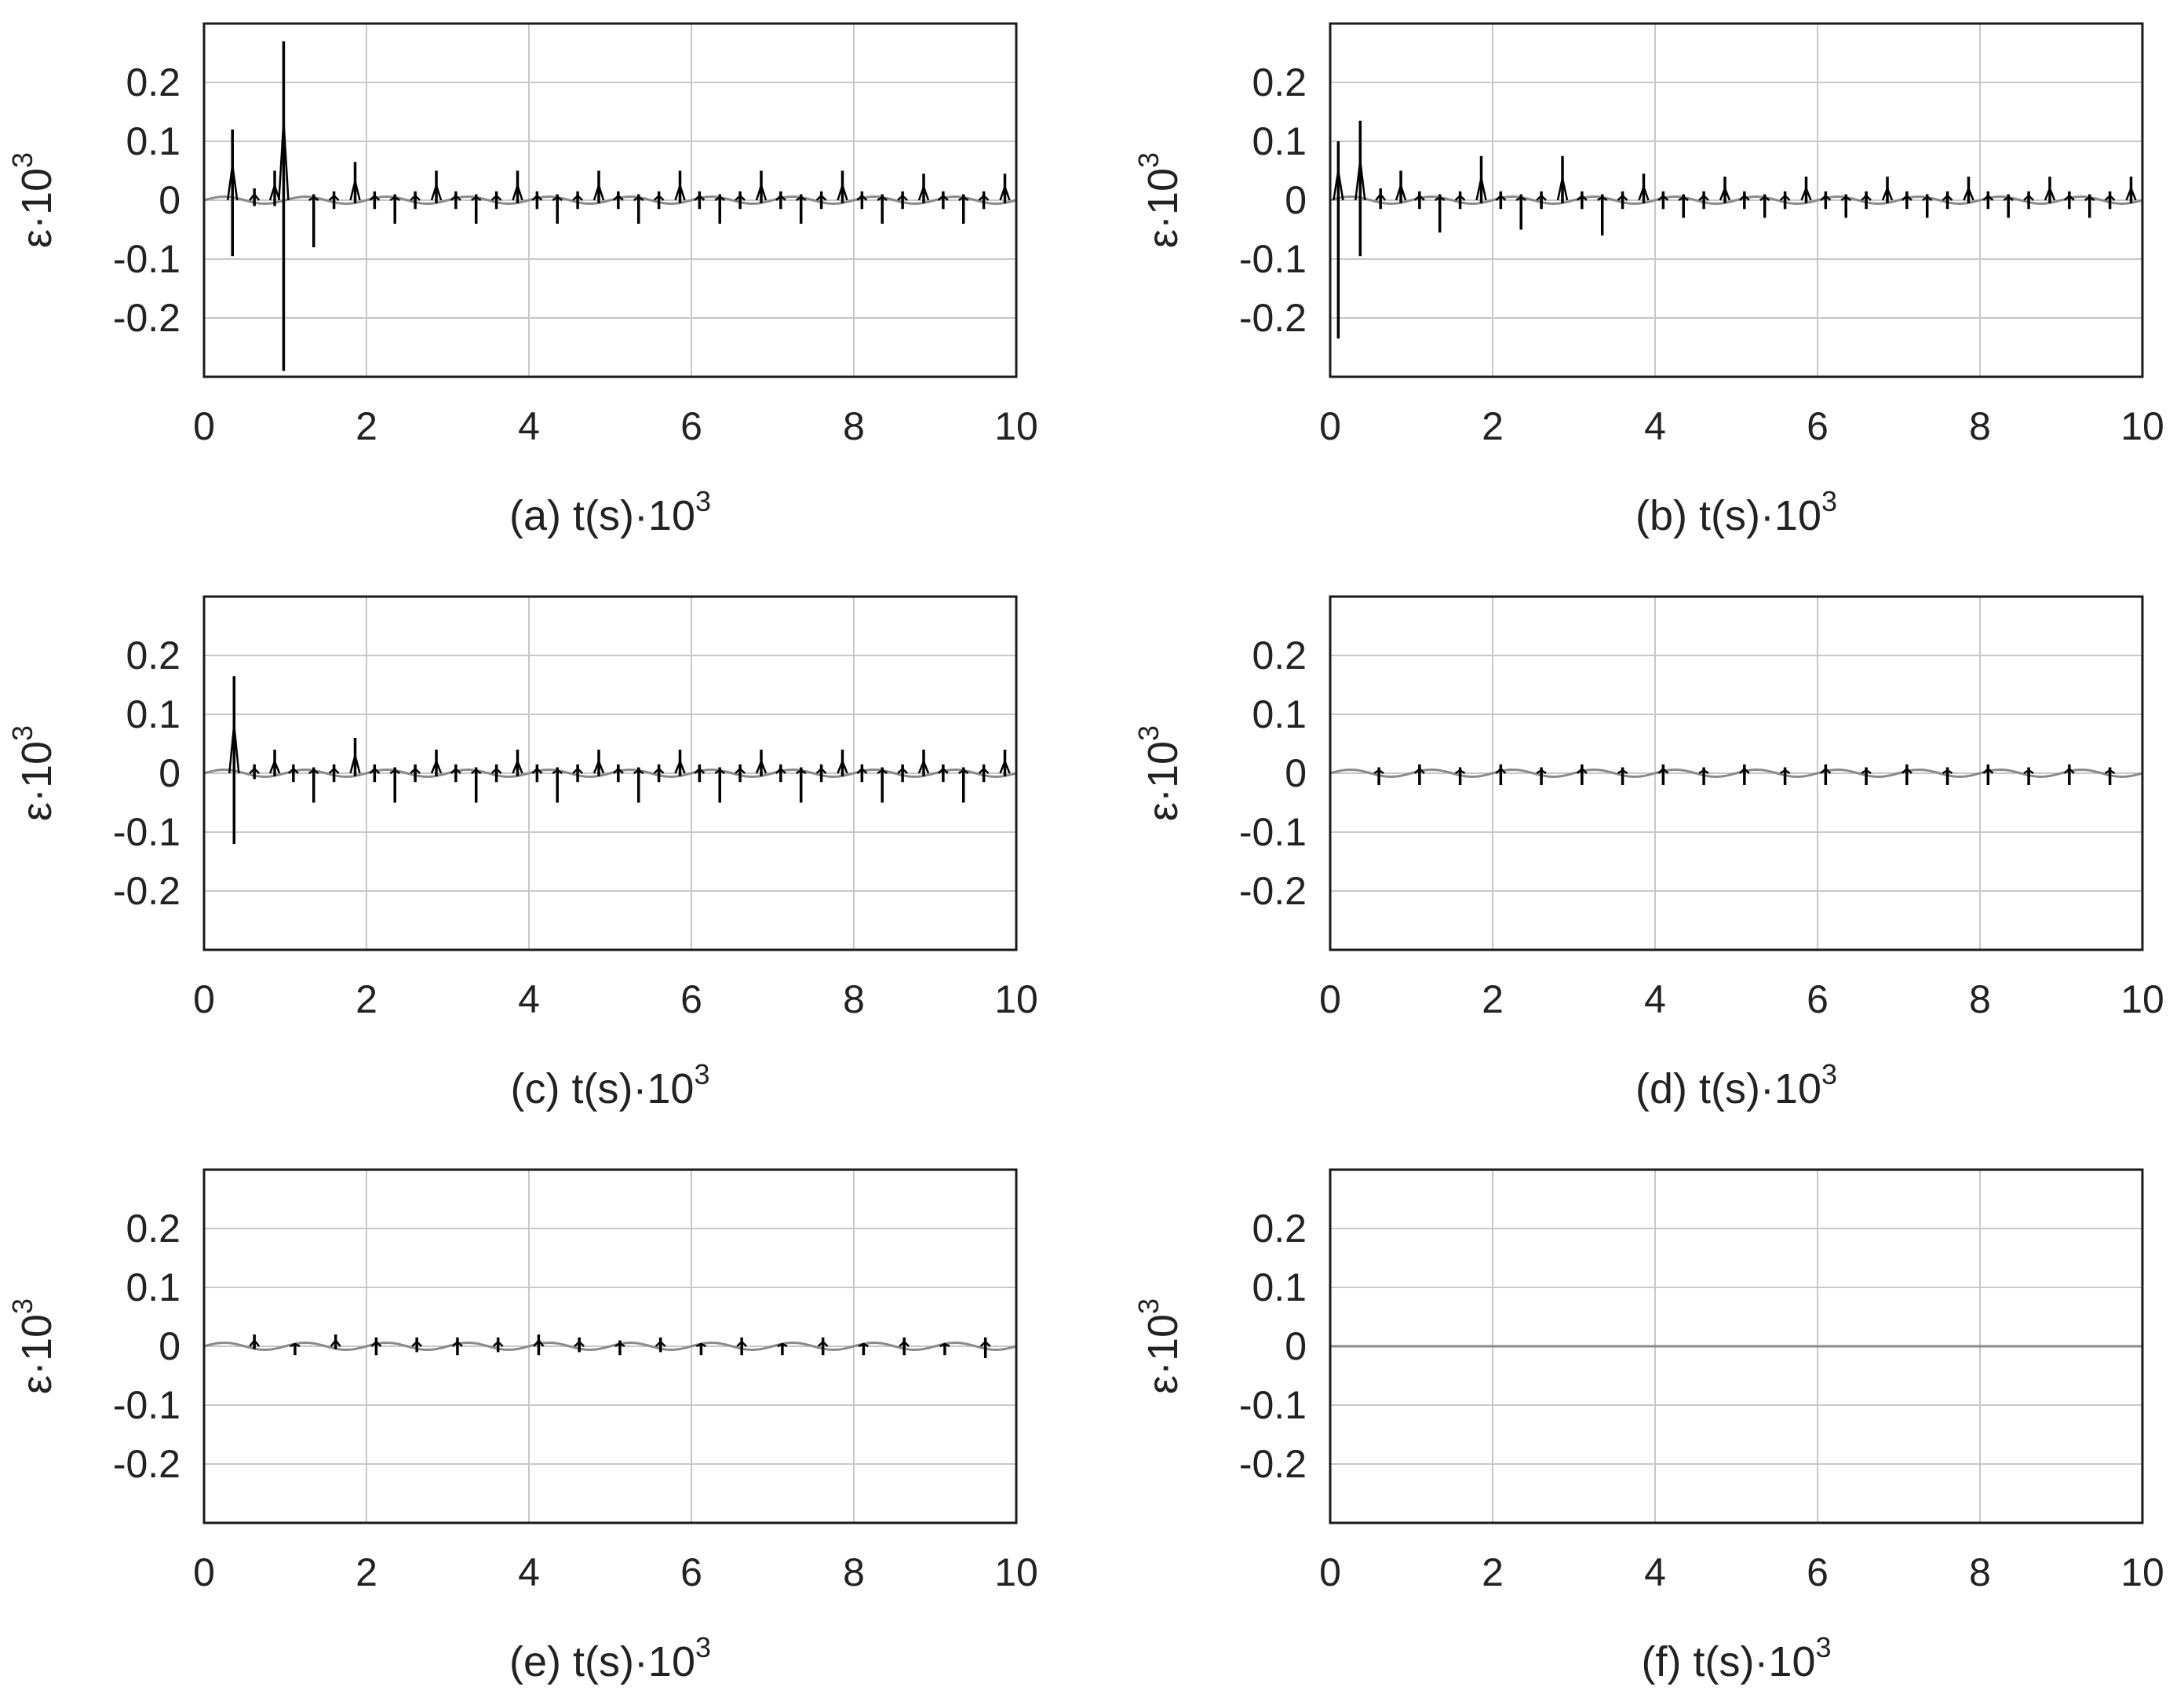 This screenshot has height=1705, width=2184. What do you see at coordinates (610, 1658) in the screenshot?
I see `x-axis-caption: (e) t(s)·103` at bounding box center [610, 1658].